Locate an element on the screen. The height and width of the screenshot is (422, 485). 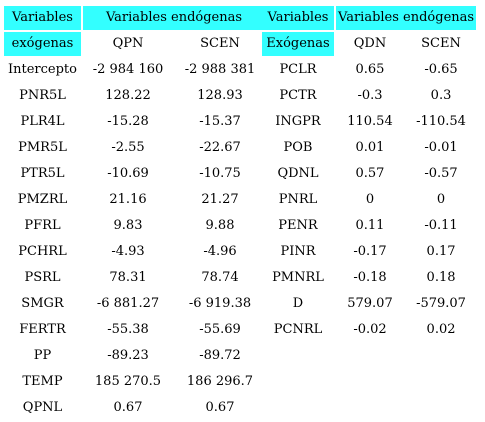
row-variable-name: INGPR is located at coordinates (298, 121).